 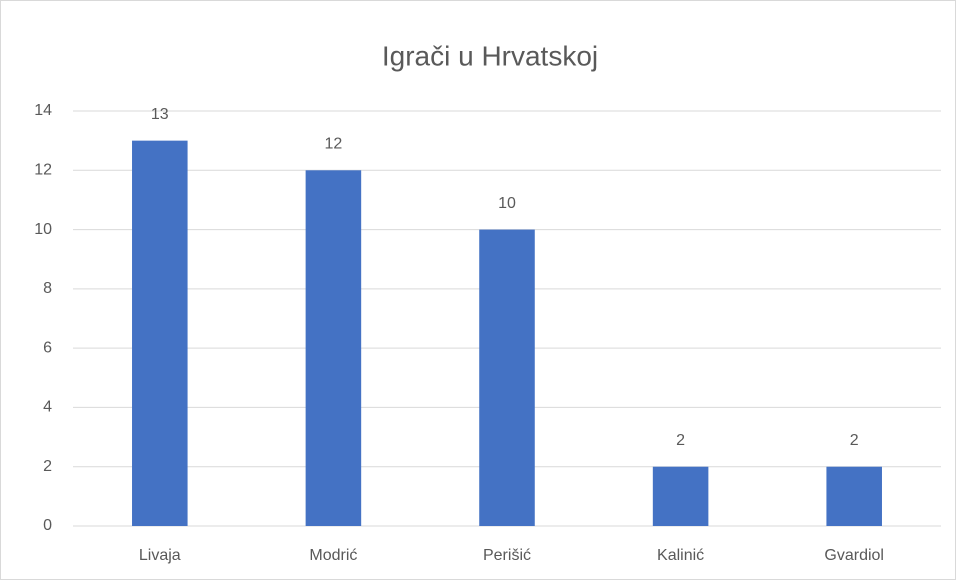 What do you see at coordinates (507, 203) in the screenshot?
I see `data-label: 10` at bounding box center [507, 203].